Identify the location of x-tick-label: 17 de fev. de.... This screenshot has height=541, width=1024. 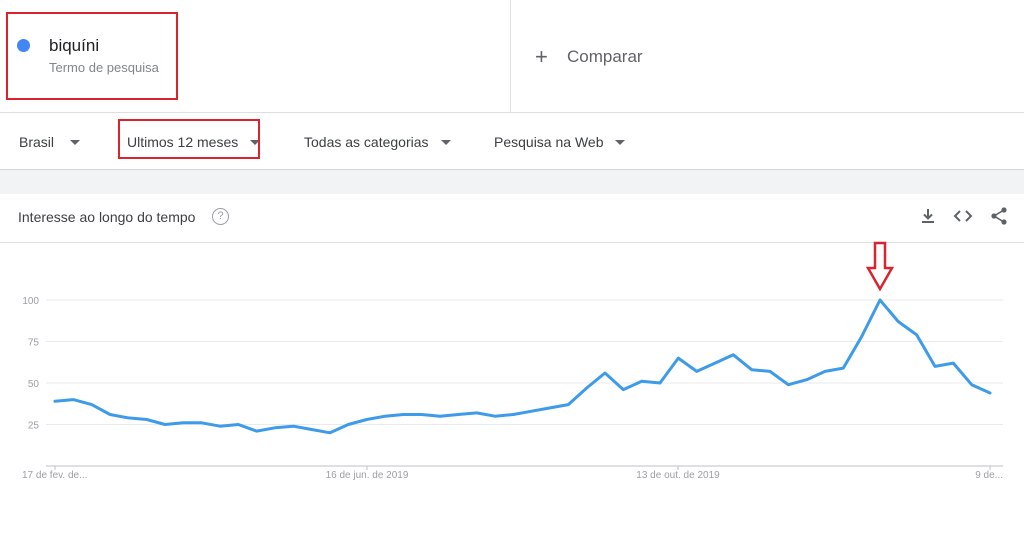
(54, 475).